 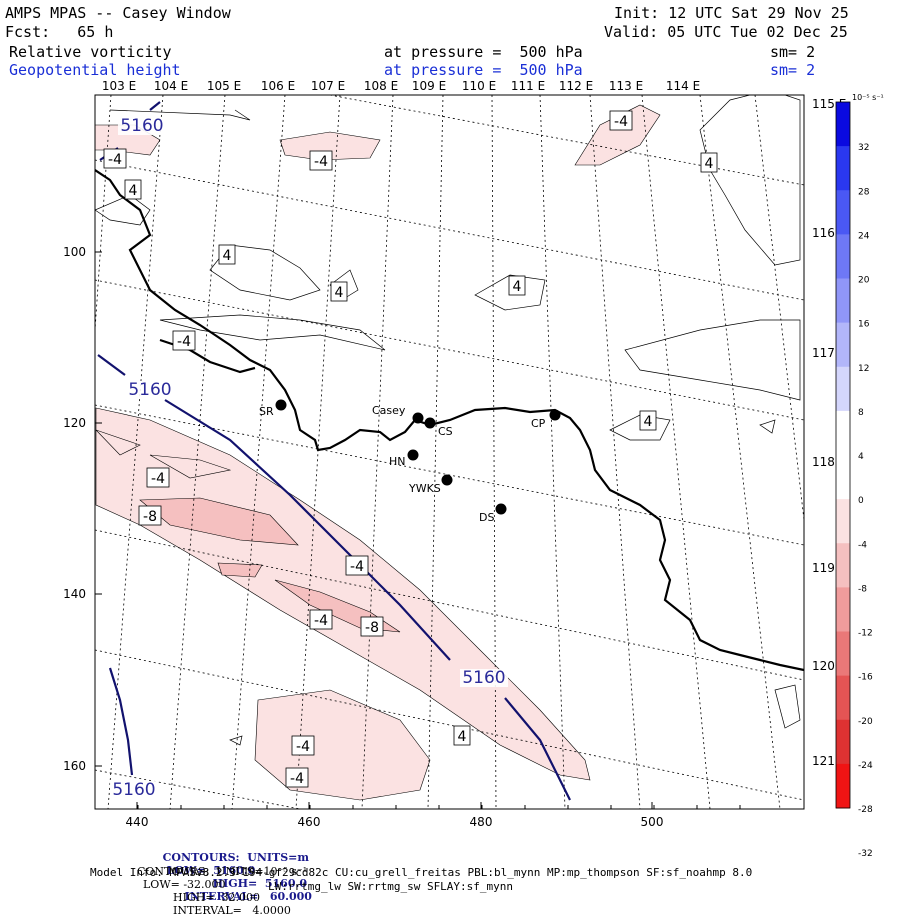 What do you see at coordinates (865, 766) in the screenshot?
I see `colorbar-tick-label: -24` at bounding box center [865, 766].